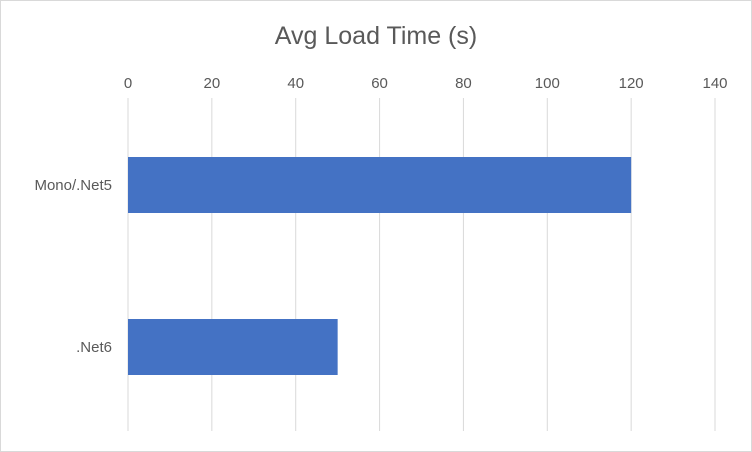  I want to click on x-tick-label: 120, so click(631, 83).